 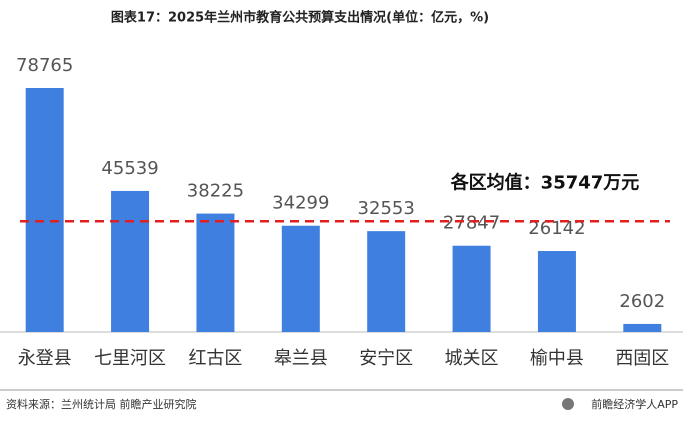 I want to click on brand-icon, so click(x=568, y=404).